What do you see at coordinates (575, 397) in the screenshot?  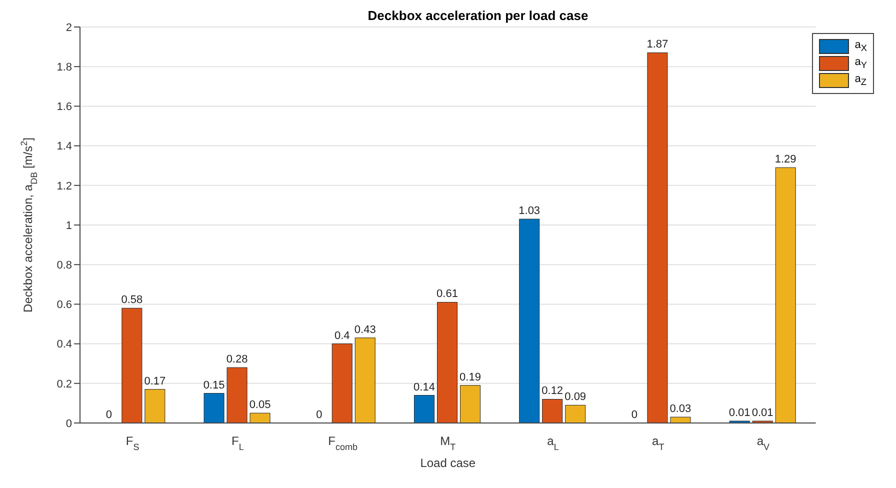 I see `data-label: 0.09` at bounding box center [575, 397].